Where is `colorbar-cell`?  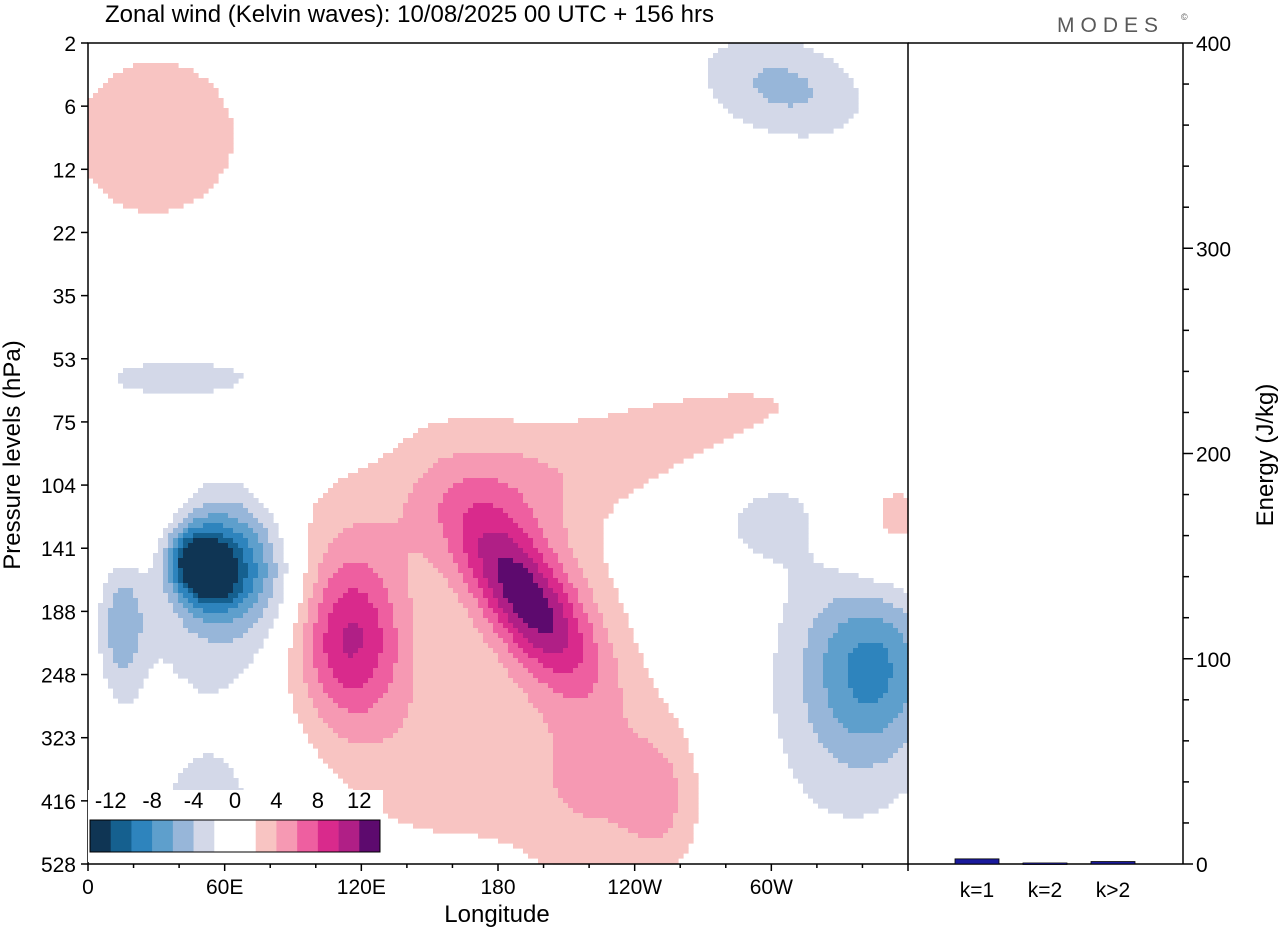
colorbar-cell is located at coordinates (101, 836).